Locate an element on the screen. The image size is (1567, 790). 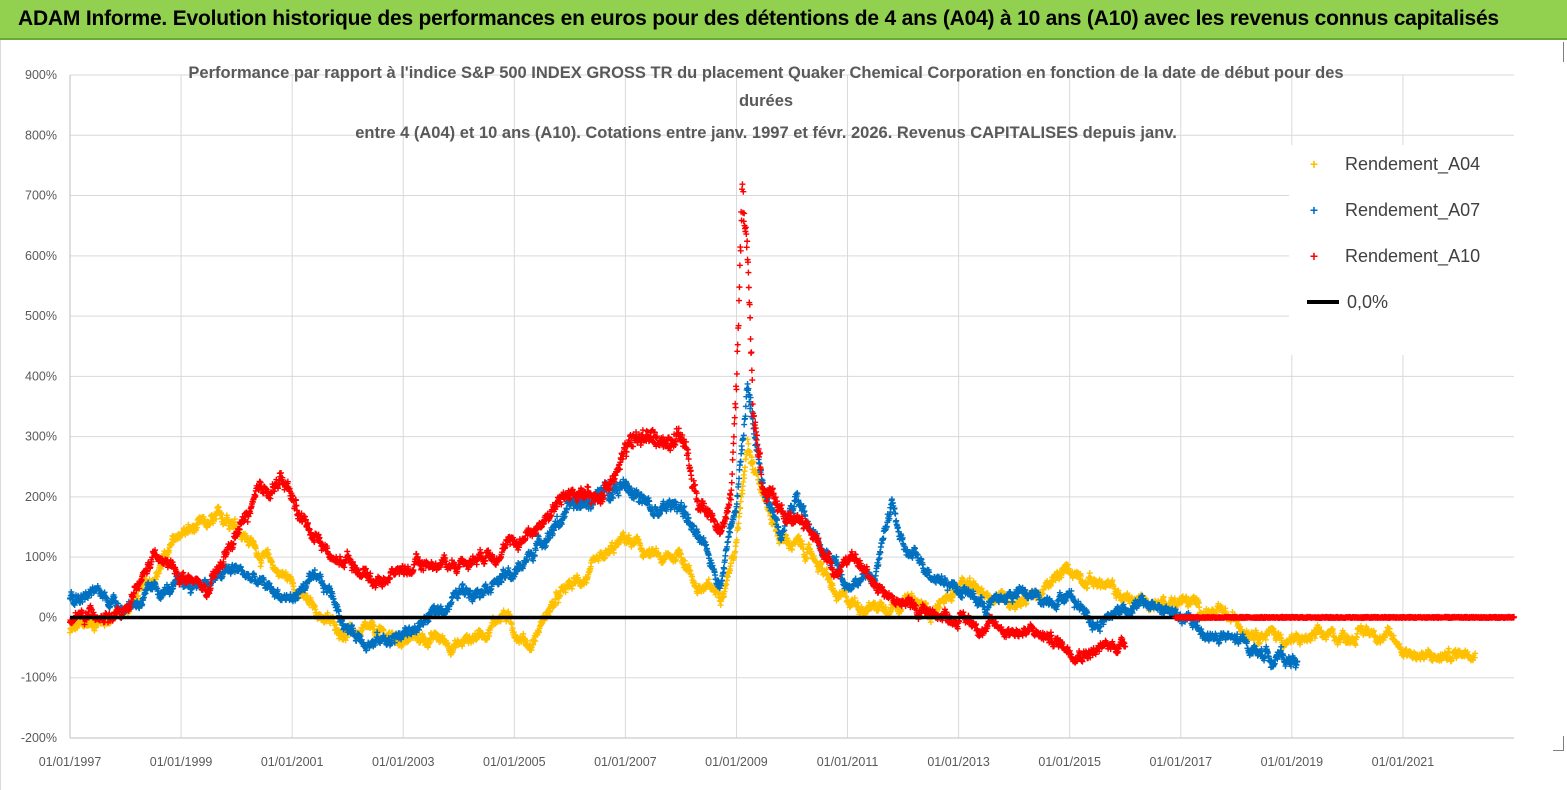
y-tick-label: -100% is located at coordinates (39, 678).